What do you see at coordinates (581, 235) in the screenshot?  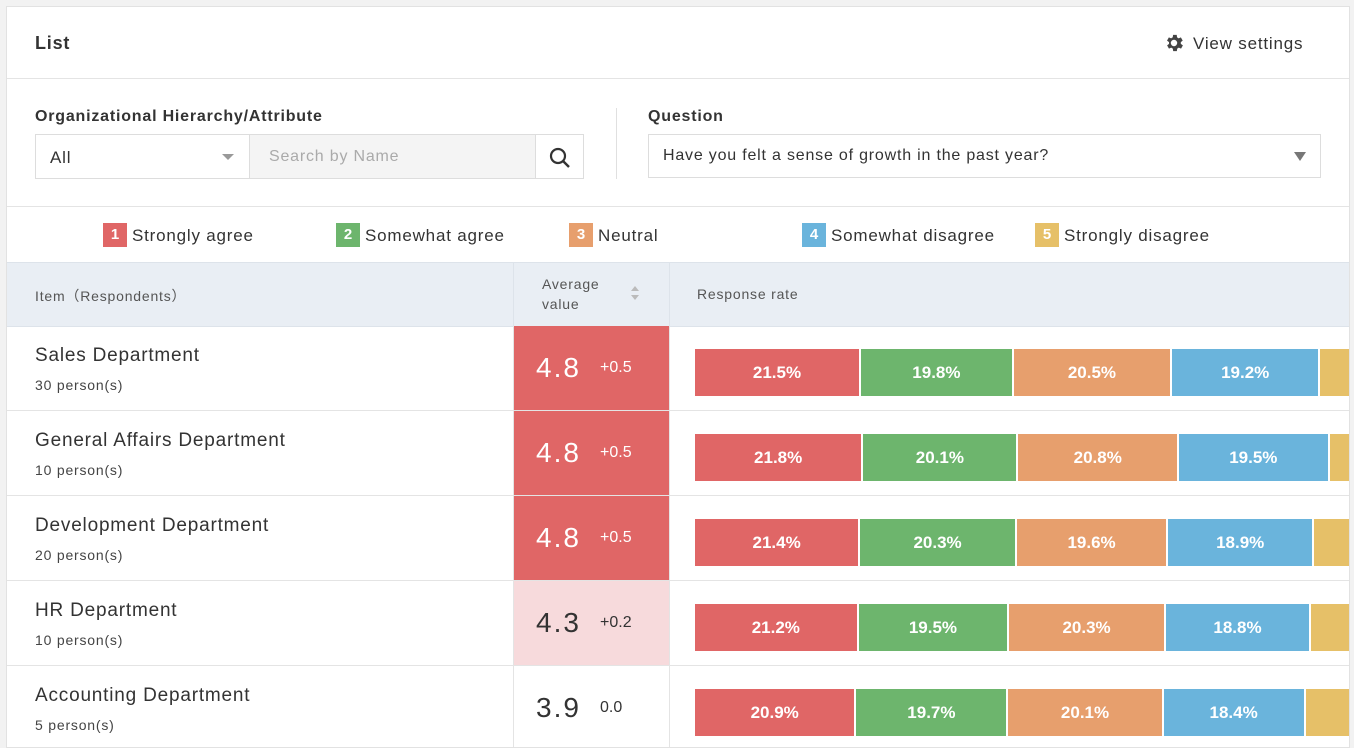 I see `legend-badge: 3` at bounding box center [581, 235].